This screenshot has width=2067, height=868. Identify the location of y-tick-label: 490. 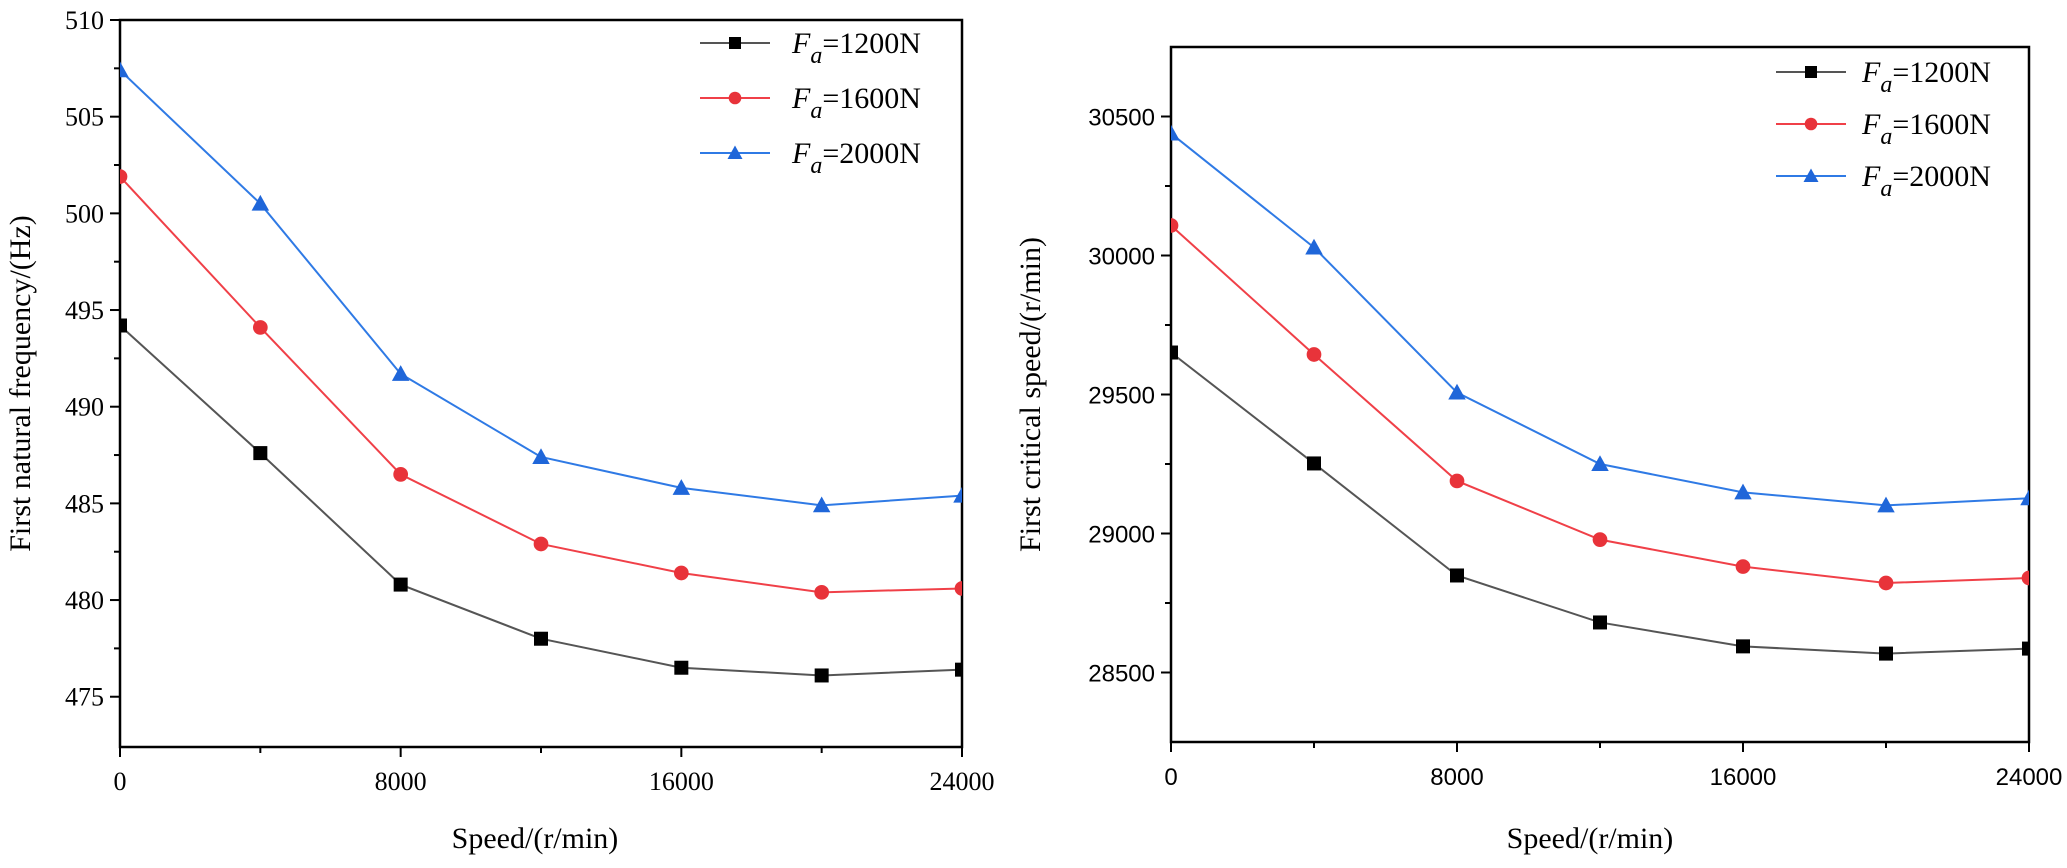
(84, 407).